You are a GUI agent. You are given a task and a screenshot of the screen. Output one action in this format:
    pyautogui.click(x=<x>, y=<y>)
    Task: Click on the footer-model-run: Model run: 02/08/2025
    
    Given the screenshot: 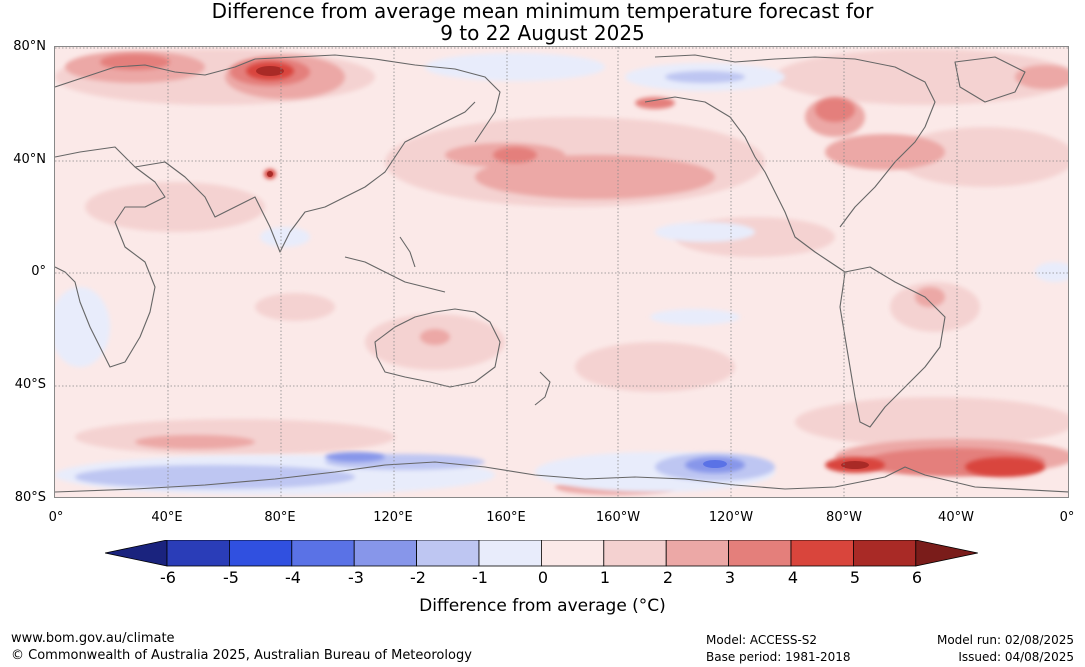 What is the action you would take?
    pyautogui.click(x=1005, y=640)
    